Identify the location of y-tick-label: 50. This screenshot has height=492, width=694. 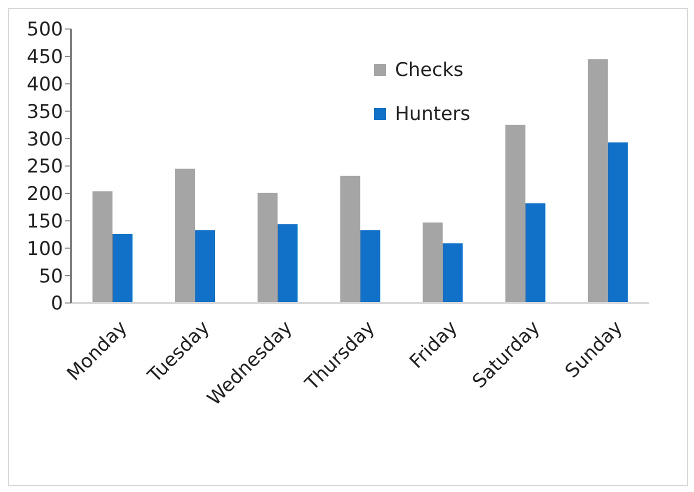
(50, 276).